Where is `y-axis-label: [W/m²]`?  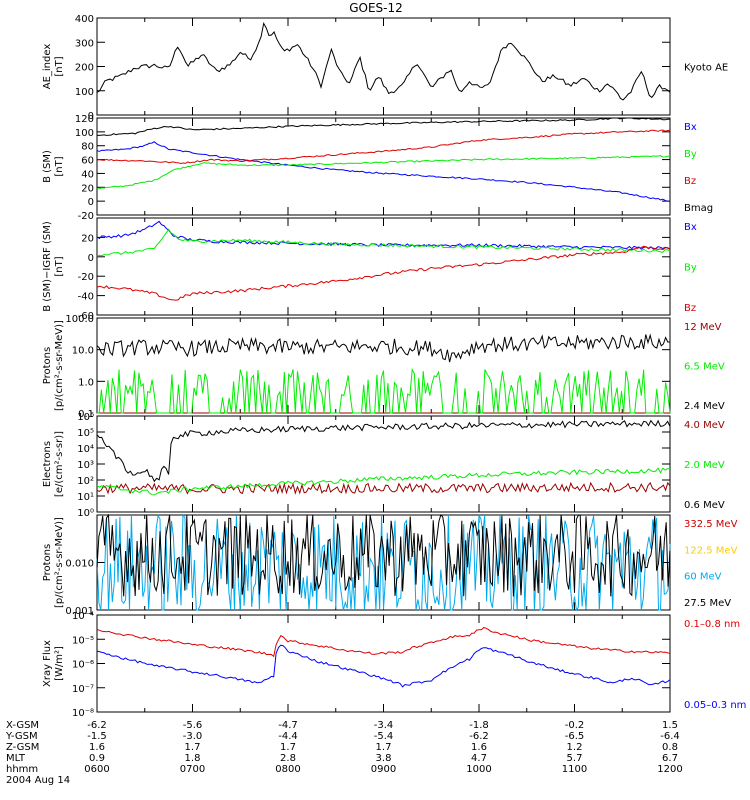 y-axis-label: [W/m²] is located at coordinates (59, 663).